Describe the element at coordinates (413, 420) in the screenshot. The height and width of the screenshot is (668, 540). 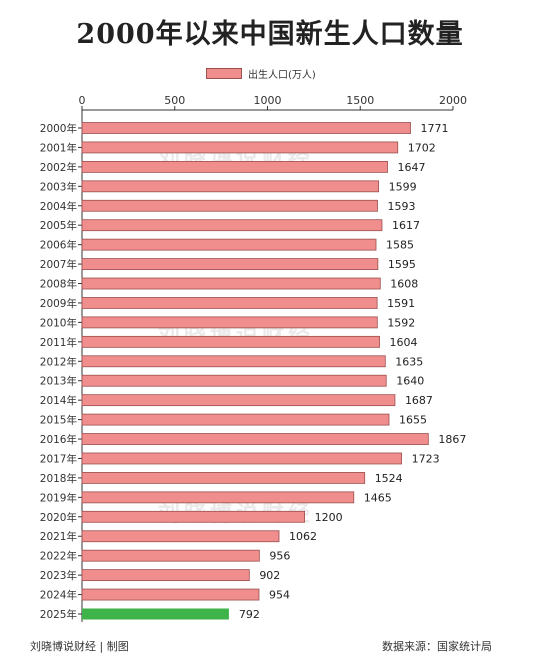
I see `data-label: 1655` at that location.